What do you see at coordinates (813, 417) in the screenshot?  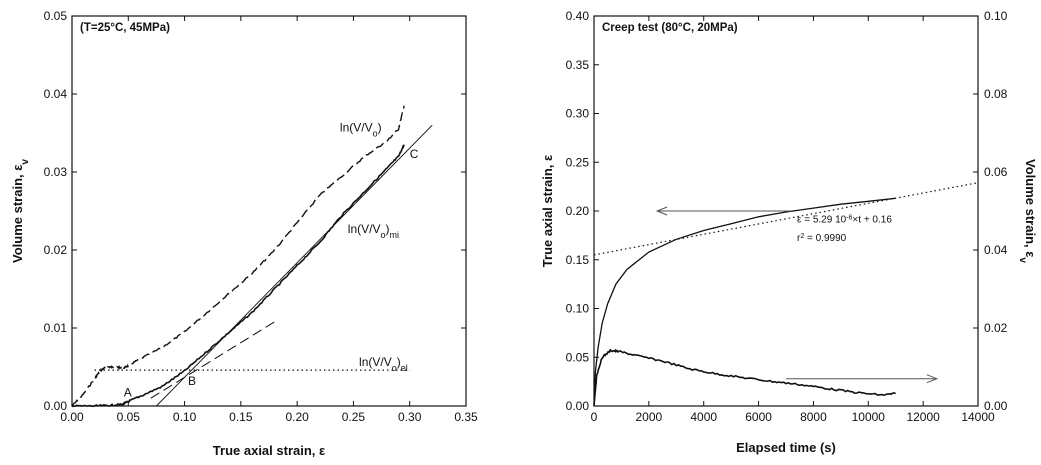 I see `x-tick-label: 8000` at bounding box center [813, 417].